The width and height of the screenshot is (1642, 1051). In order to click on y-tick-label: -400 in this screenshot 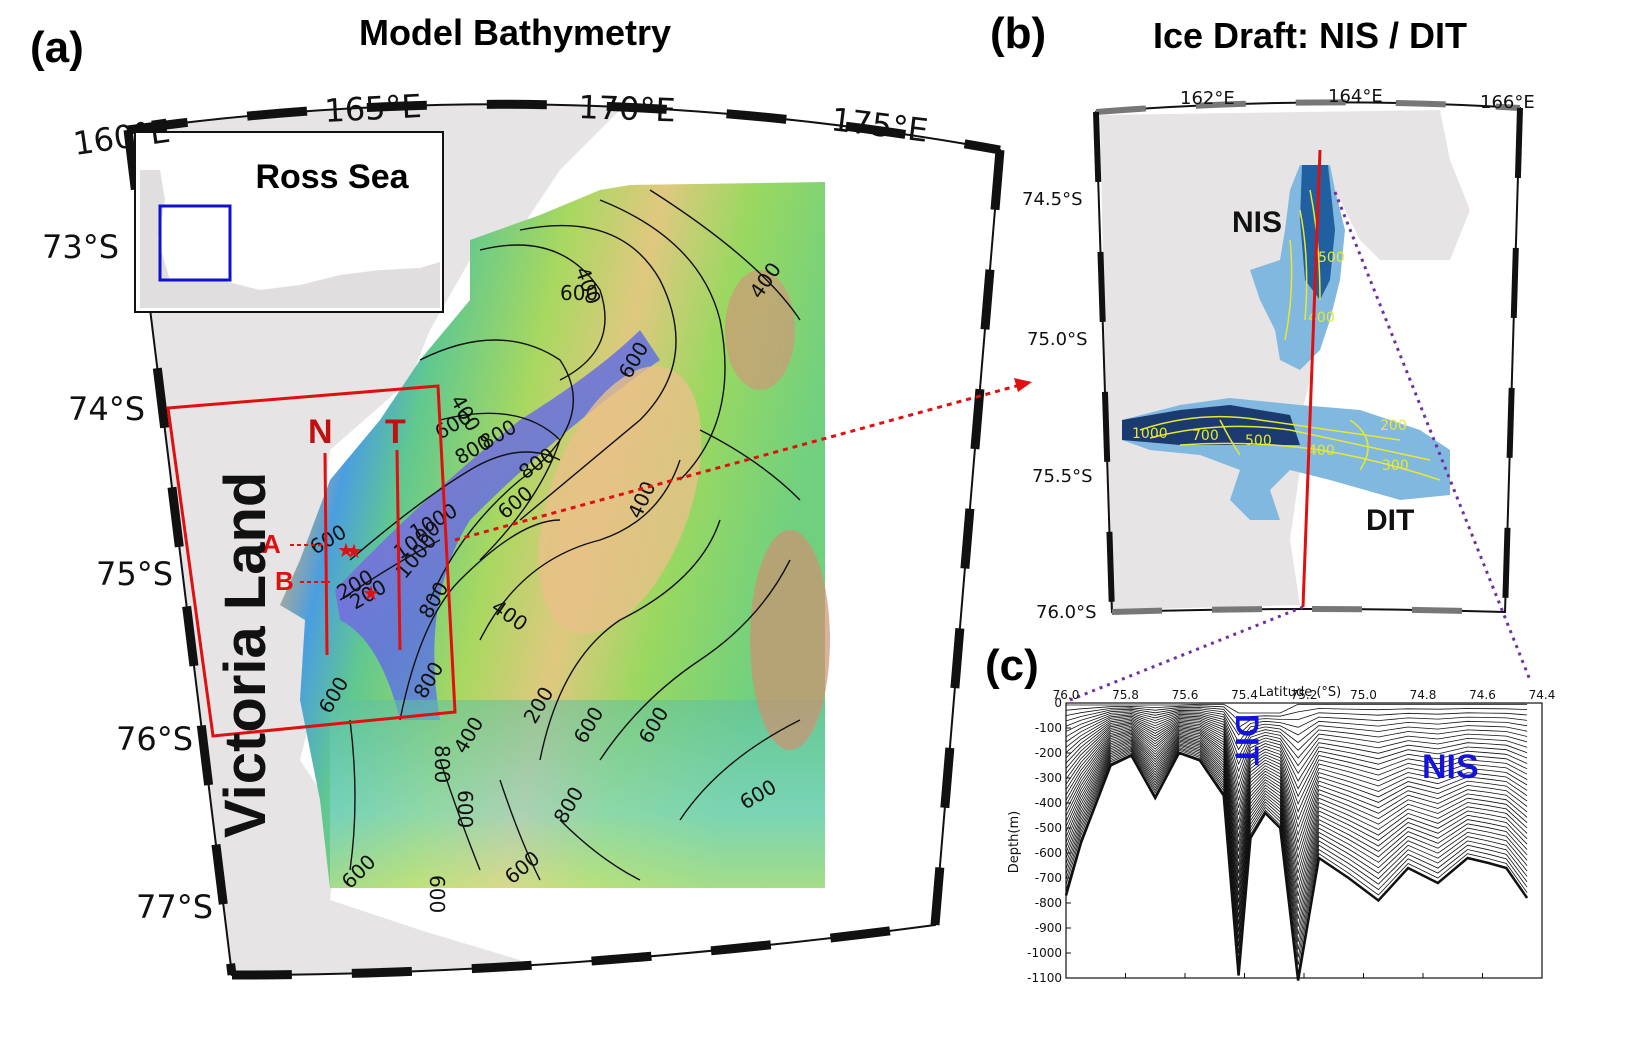, I will do `click(1048, 803)`.